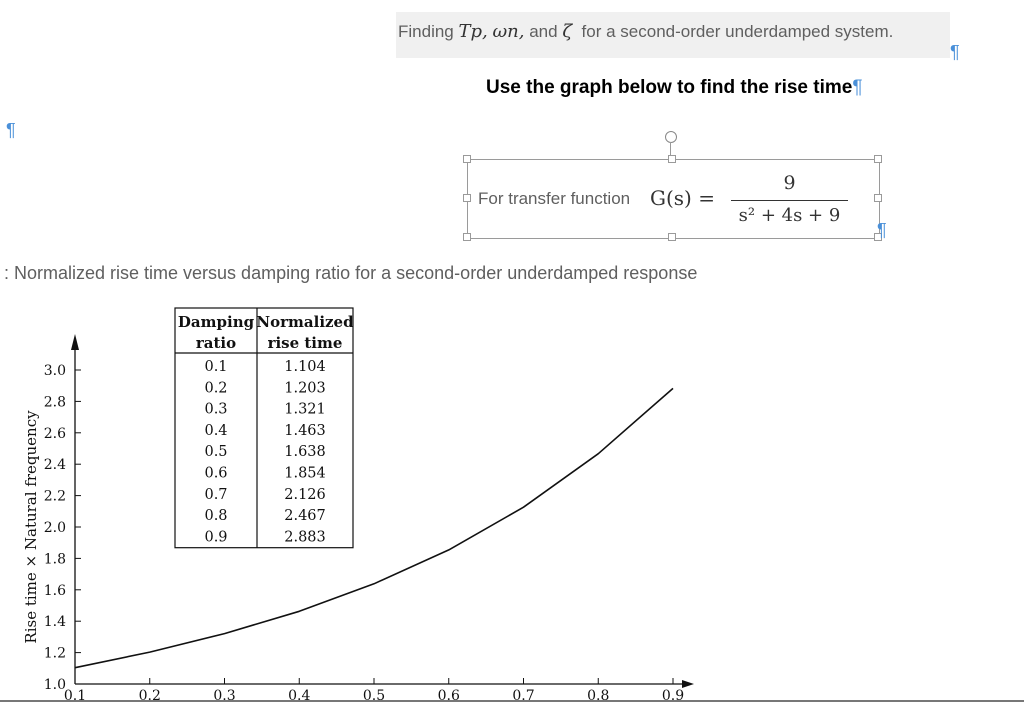 This screenshot has width=1024, height=704. Describe the element at coordinates (55, 434) in the screenshot. I see `y-tick-label: 2.6` at that location.